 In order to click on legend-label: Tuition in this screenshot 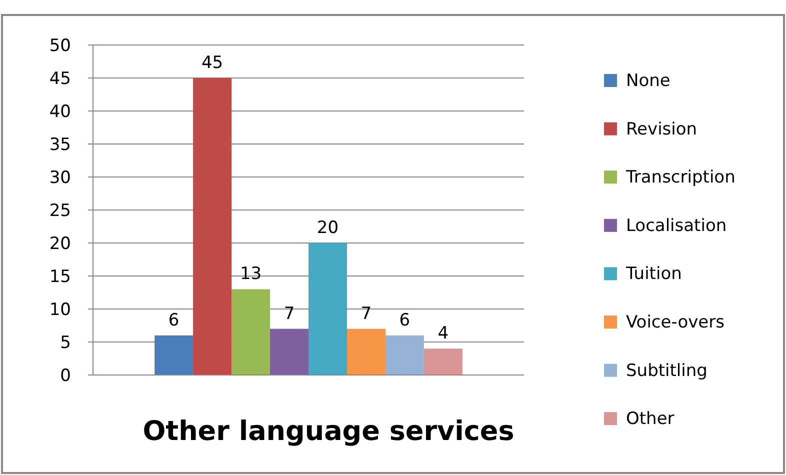, I will do `click(653, 274)`.